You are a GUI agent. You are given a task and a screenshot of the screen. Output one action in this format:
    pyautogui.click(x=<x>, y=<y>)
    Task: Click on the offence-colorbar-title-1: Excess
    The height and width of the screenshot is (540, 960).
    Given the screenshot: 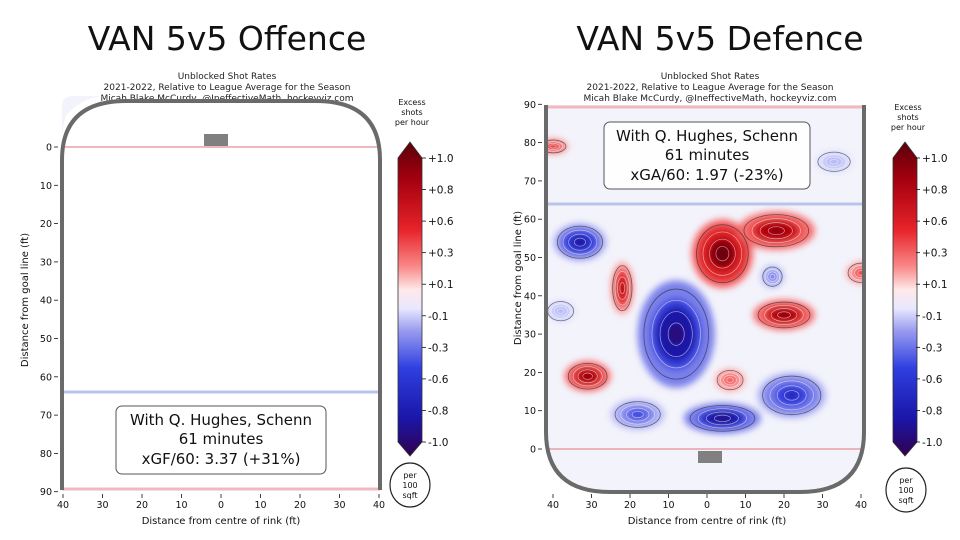 What is the action you would take?
    pyautogui.click(x=411, y=102)
    